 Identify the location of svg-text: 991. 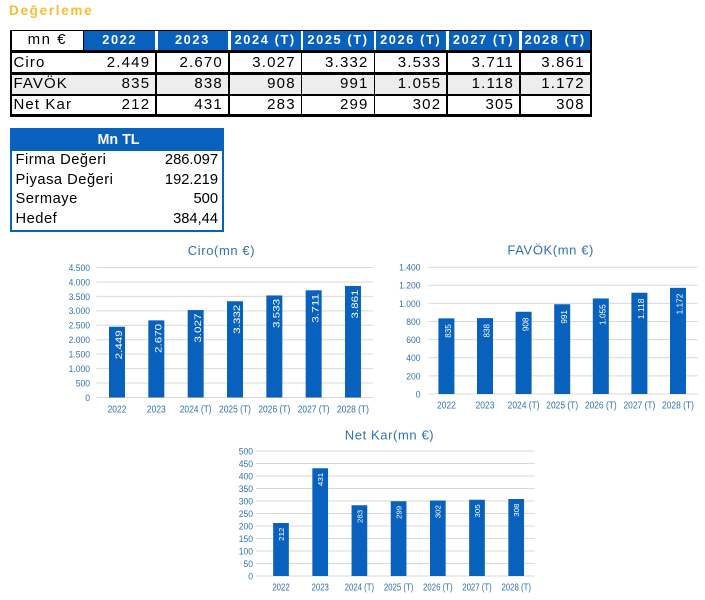
(564, 317).